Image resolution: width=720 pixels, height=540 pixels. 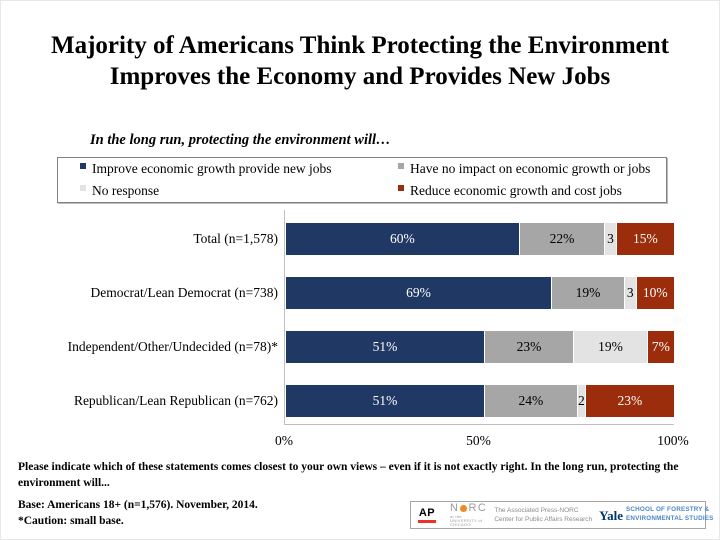 What do you see at coordinates (464, 508) in the screenshot?
I see `norc-dot-icon` at bounding box center [464, 508].